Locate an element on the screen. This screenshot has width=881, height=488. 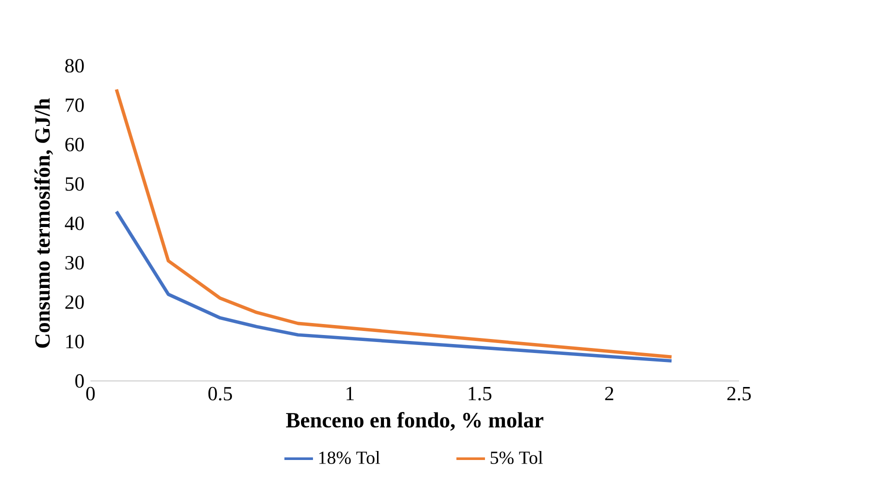
y-tick-label: 30 is located at coordinates (74, 263).